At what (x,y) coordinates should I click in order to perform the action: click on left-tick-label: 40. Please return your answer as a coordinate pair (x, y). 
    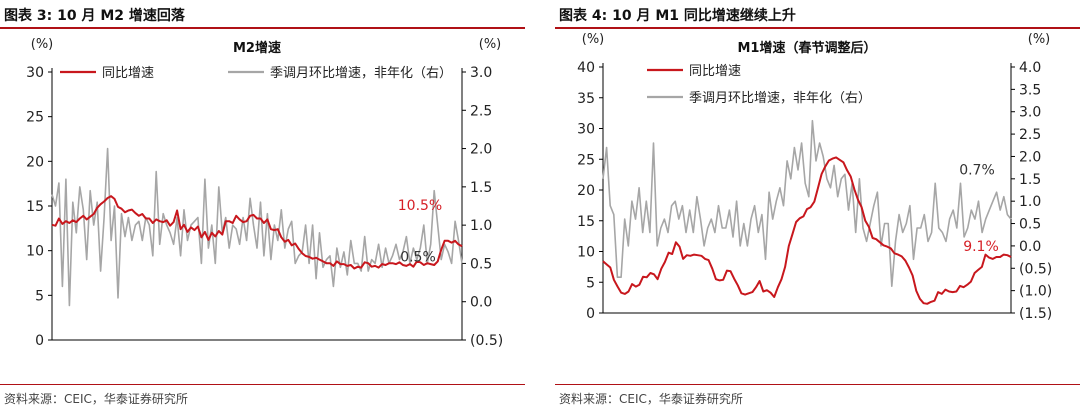
    Looking at the image, I should click on (586, 68).